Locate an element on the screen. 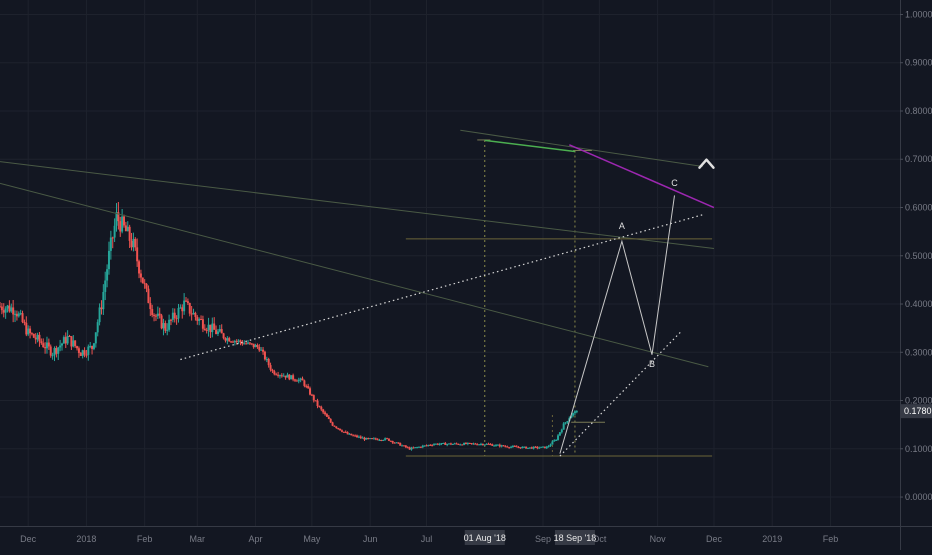 This screenshot has height=555, width=932. time-tick-label: Dec is located at coordinates (714, 539).